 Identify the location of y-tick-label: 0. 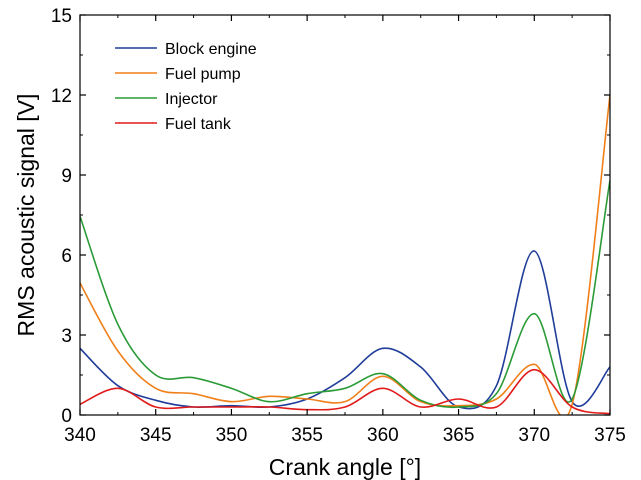
(66, 416).